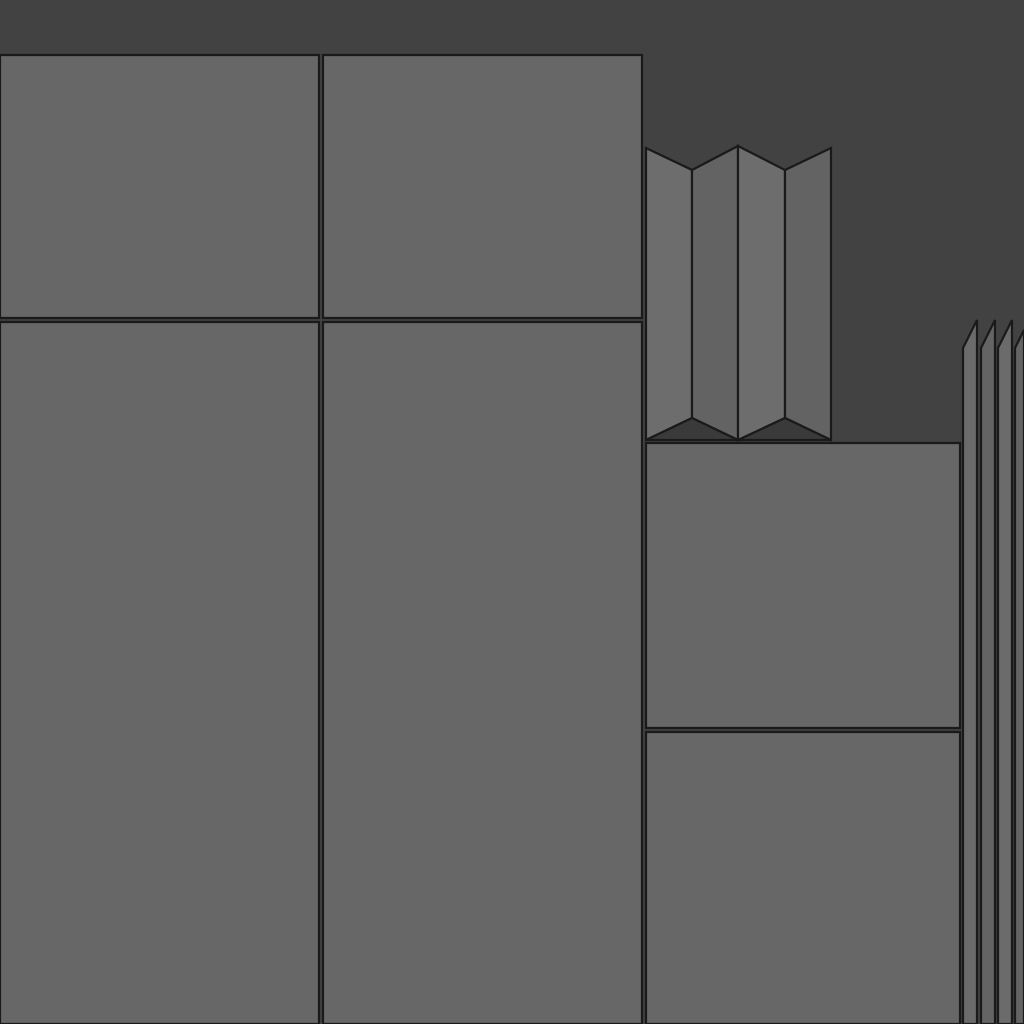  What do you see at coordinates (803, 877) in the screenshot?
I see `right-panel-lower` at bounding box center [803, 877].